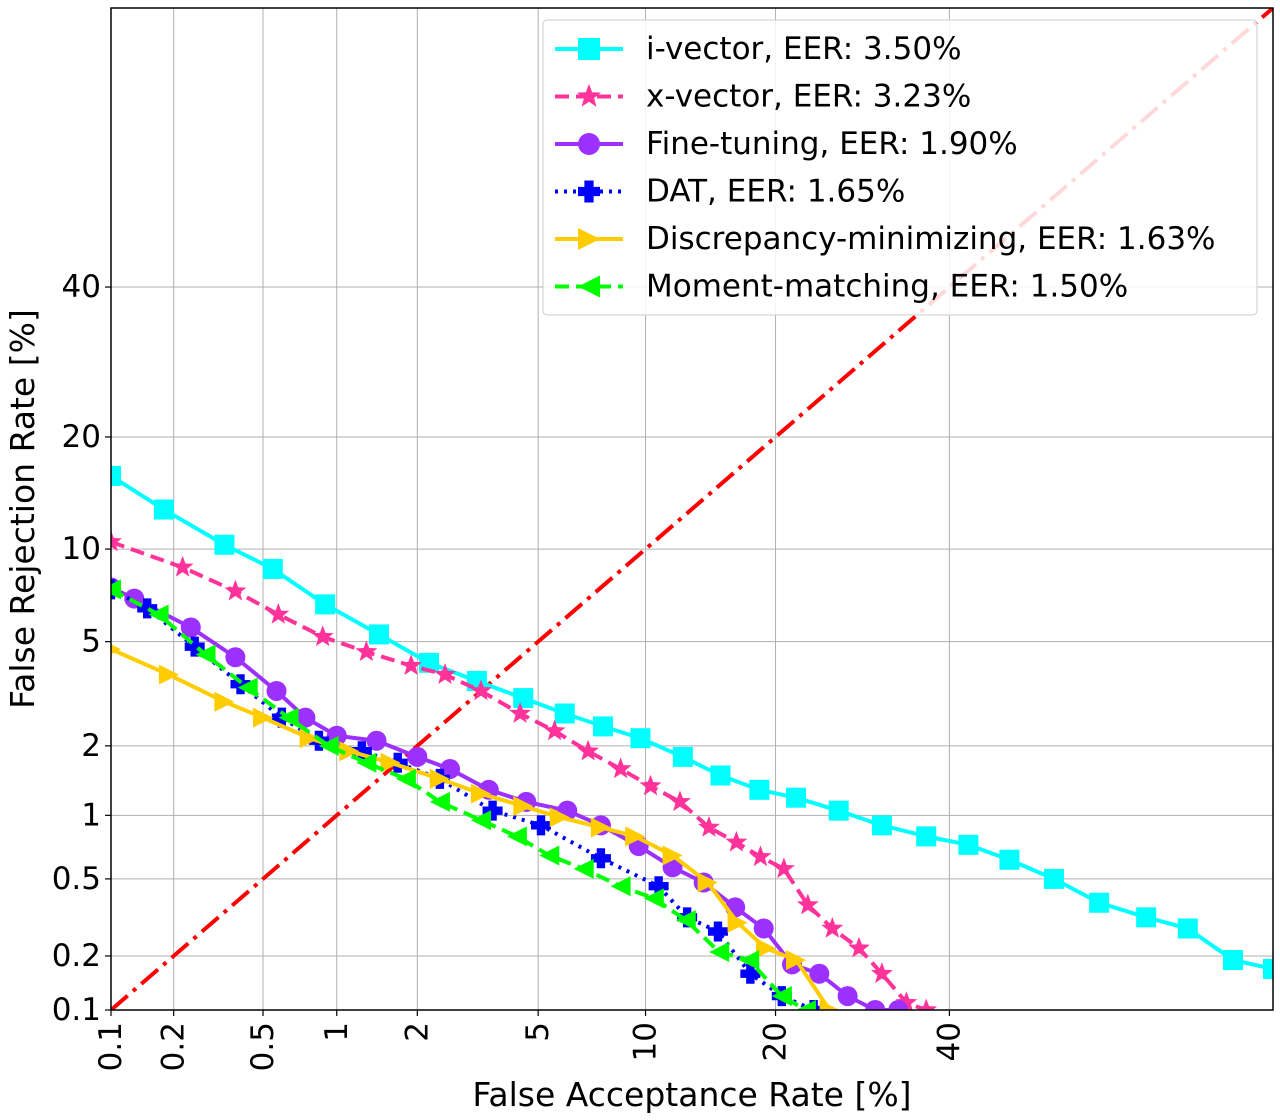 This screenshot has height=1120, width=1280. Describe the element at coordinates (589, 95) in the screenshot. I see `legend-marker-x-vector` at that location.